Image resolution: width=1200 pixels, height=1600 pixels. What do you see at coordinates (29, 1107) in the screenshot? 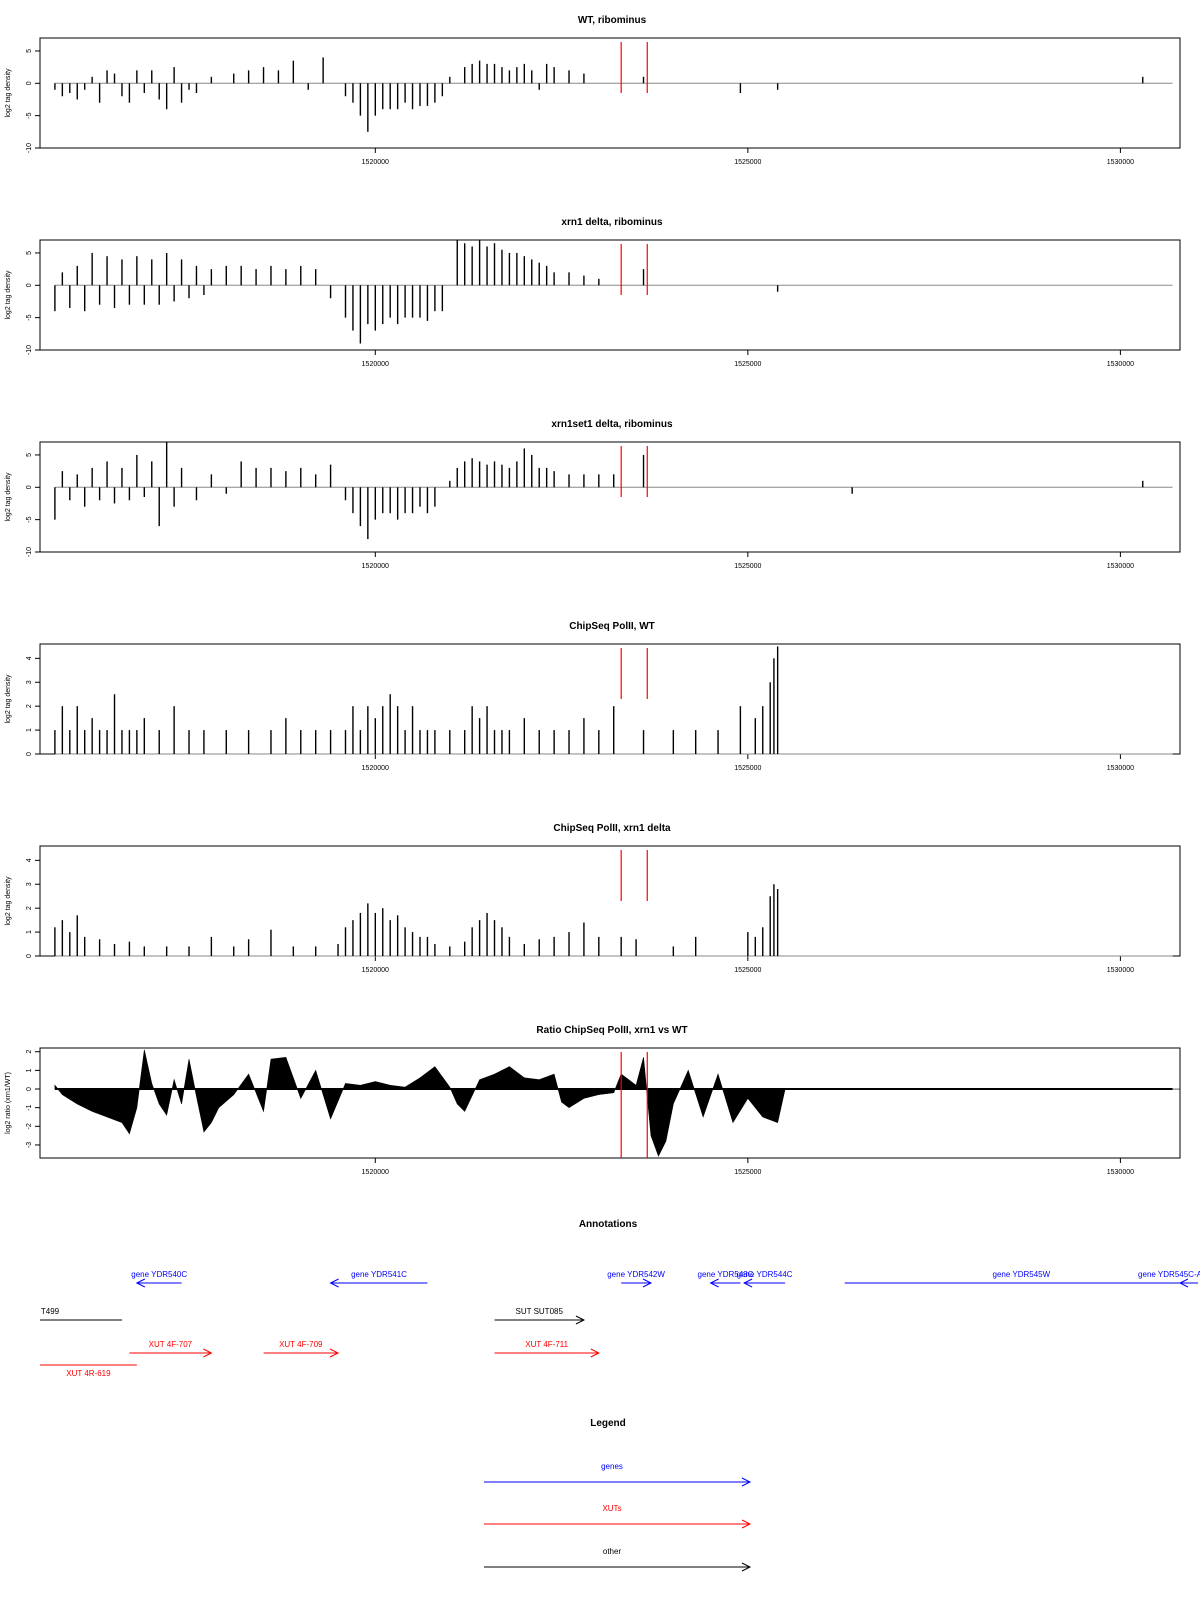
I see `y-tick-label: -1` at bounding box center [29, 1107].